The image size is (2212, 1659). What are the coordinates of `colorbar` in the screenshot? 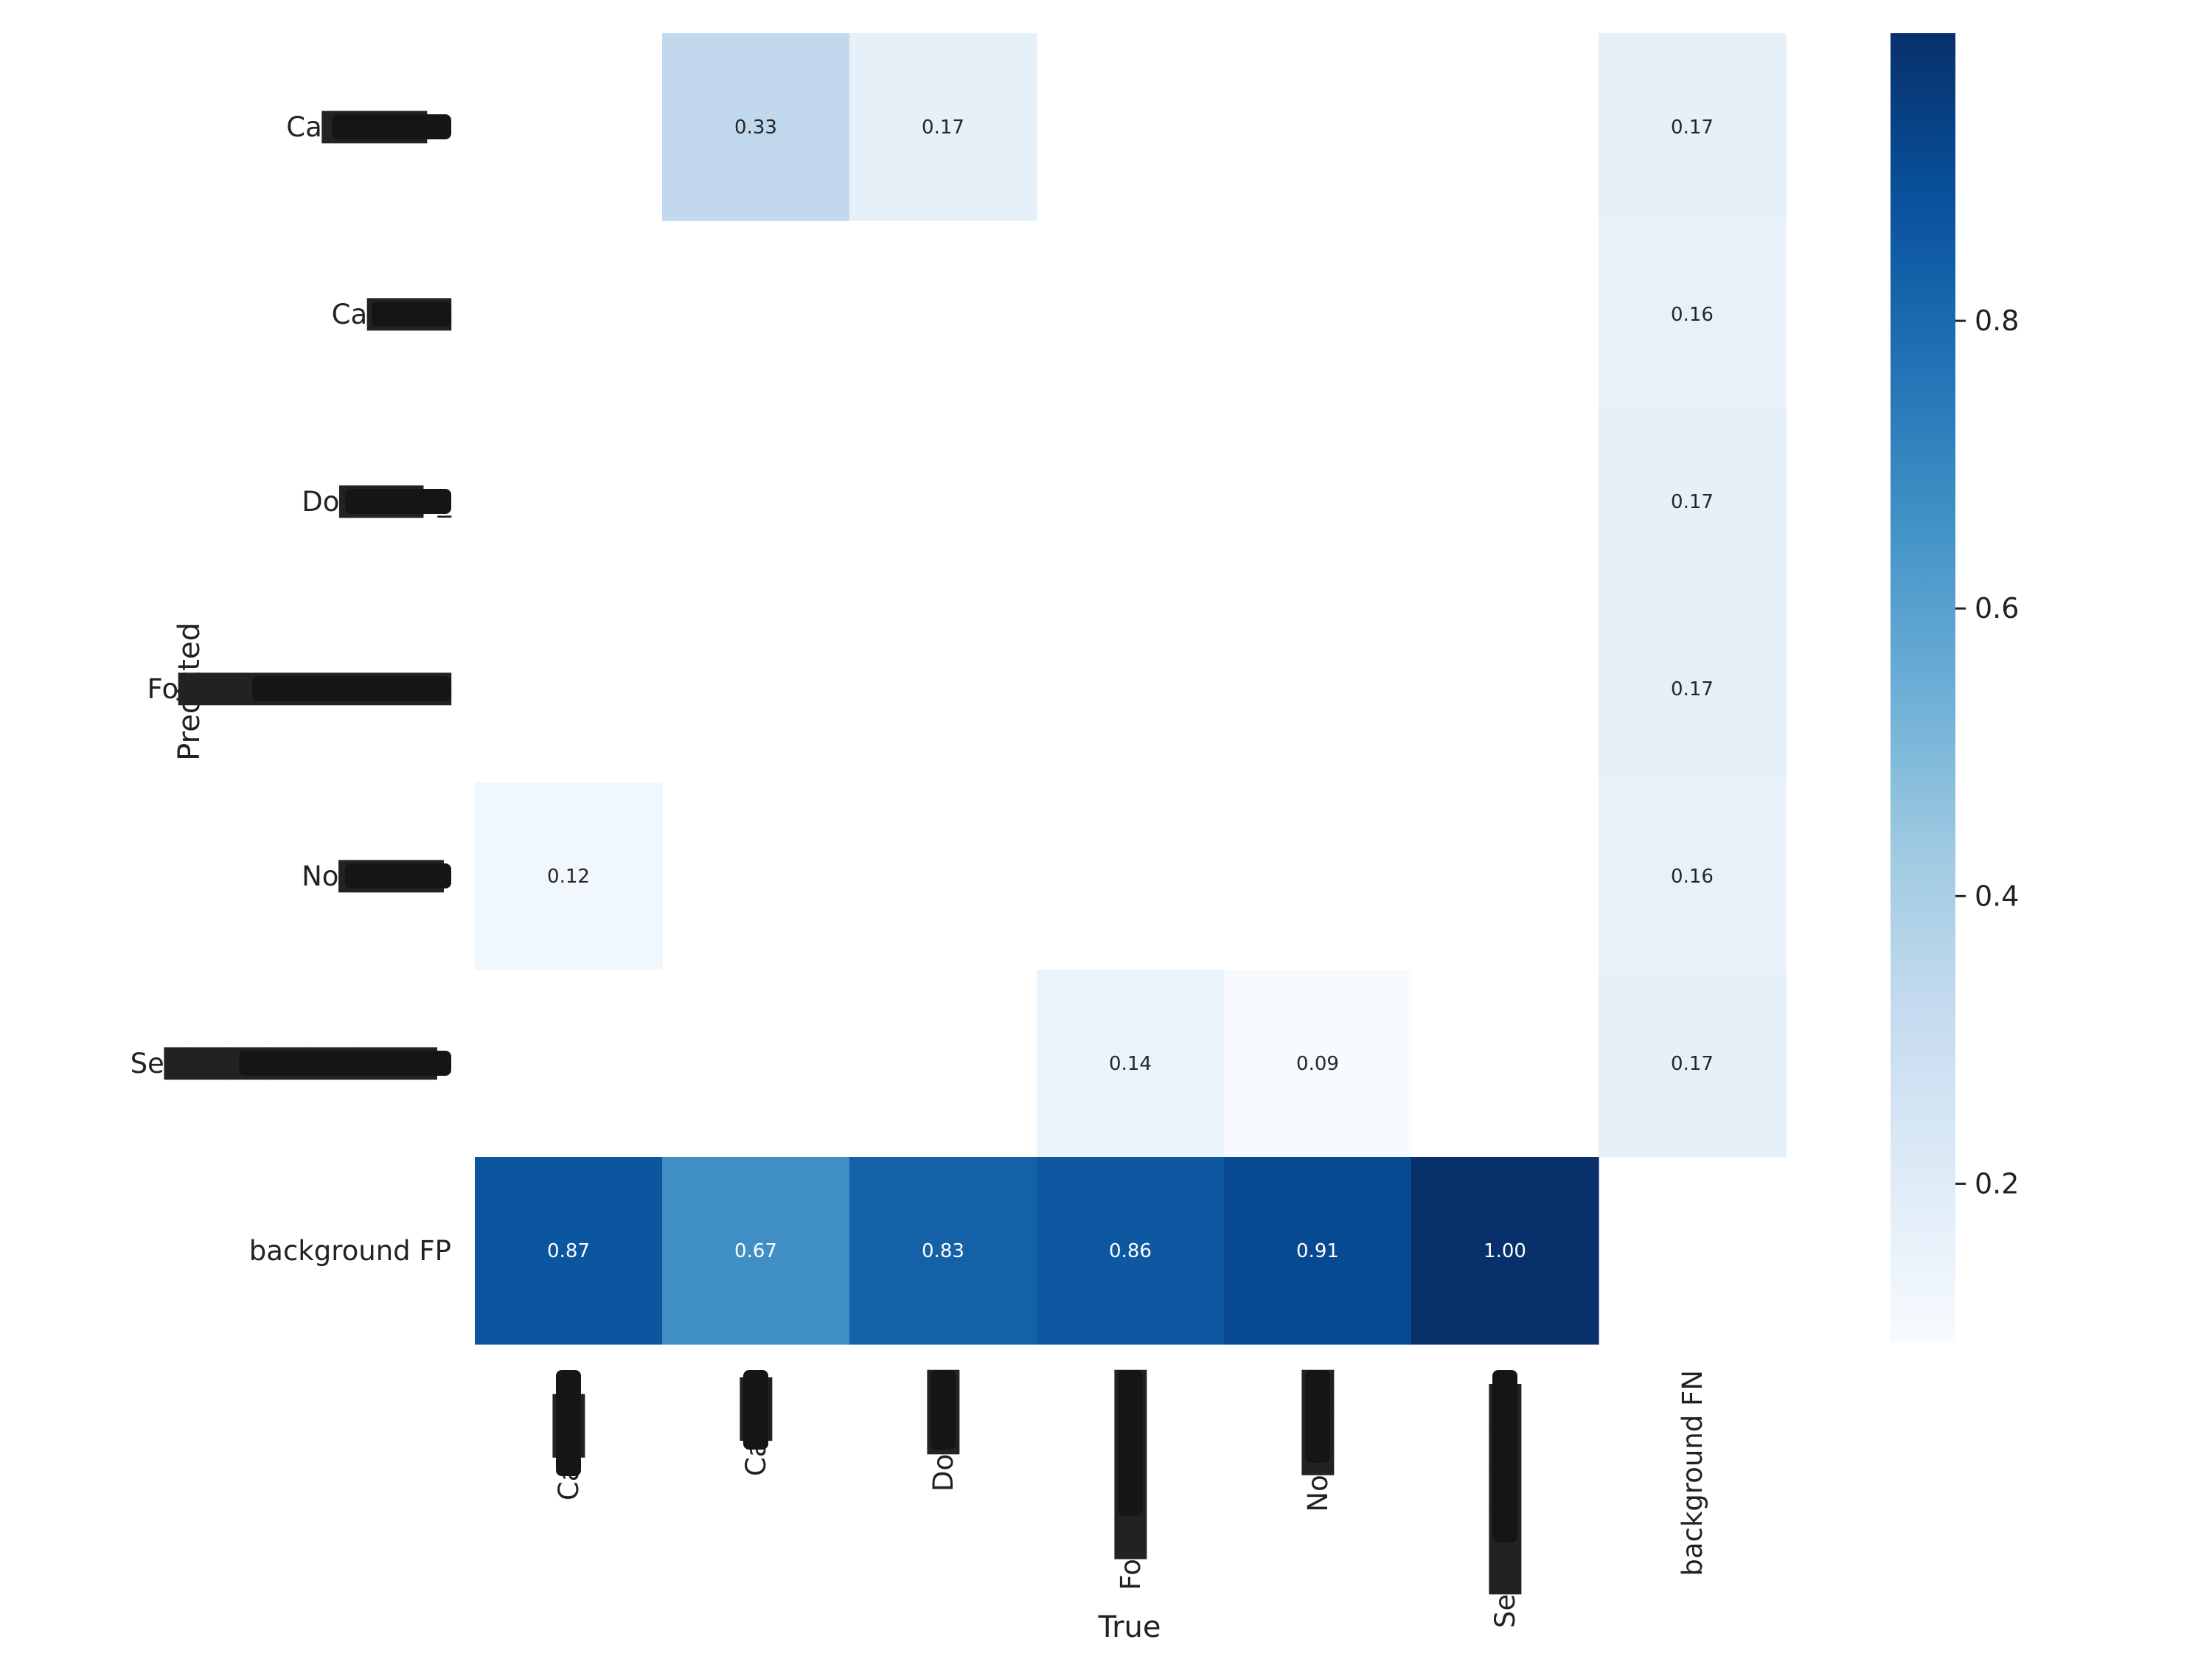 It's located at (1923, 687).